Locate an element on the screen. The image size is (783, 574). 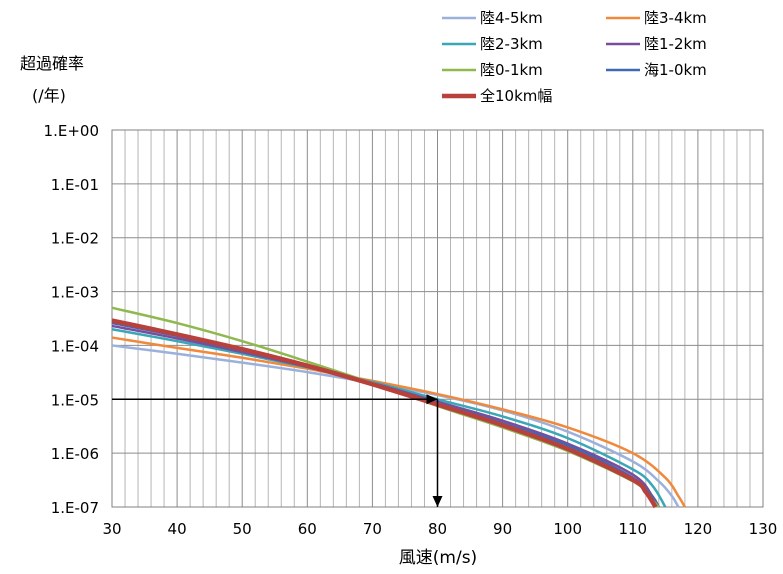
x-tick-label: 100 is located at coordinates (567, 529).